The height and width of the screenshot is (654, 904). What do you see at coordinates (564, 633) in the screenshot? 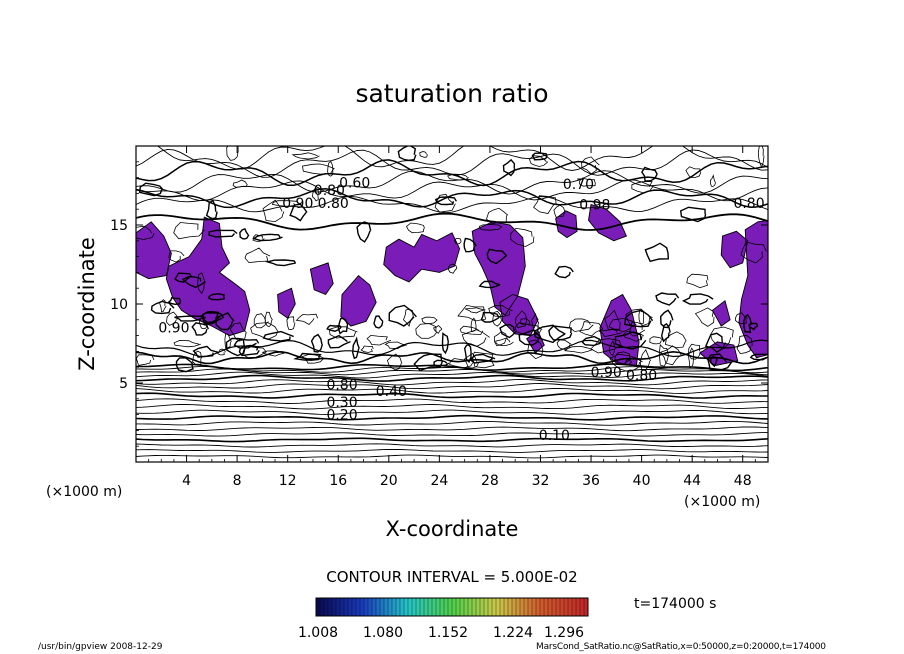
I see `colorbar-tick-label-4: 1.296` at bounding box center [564, 633].